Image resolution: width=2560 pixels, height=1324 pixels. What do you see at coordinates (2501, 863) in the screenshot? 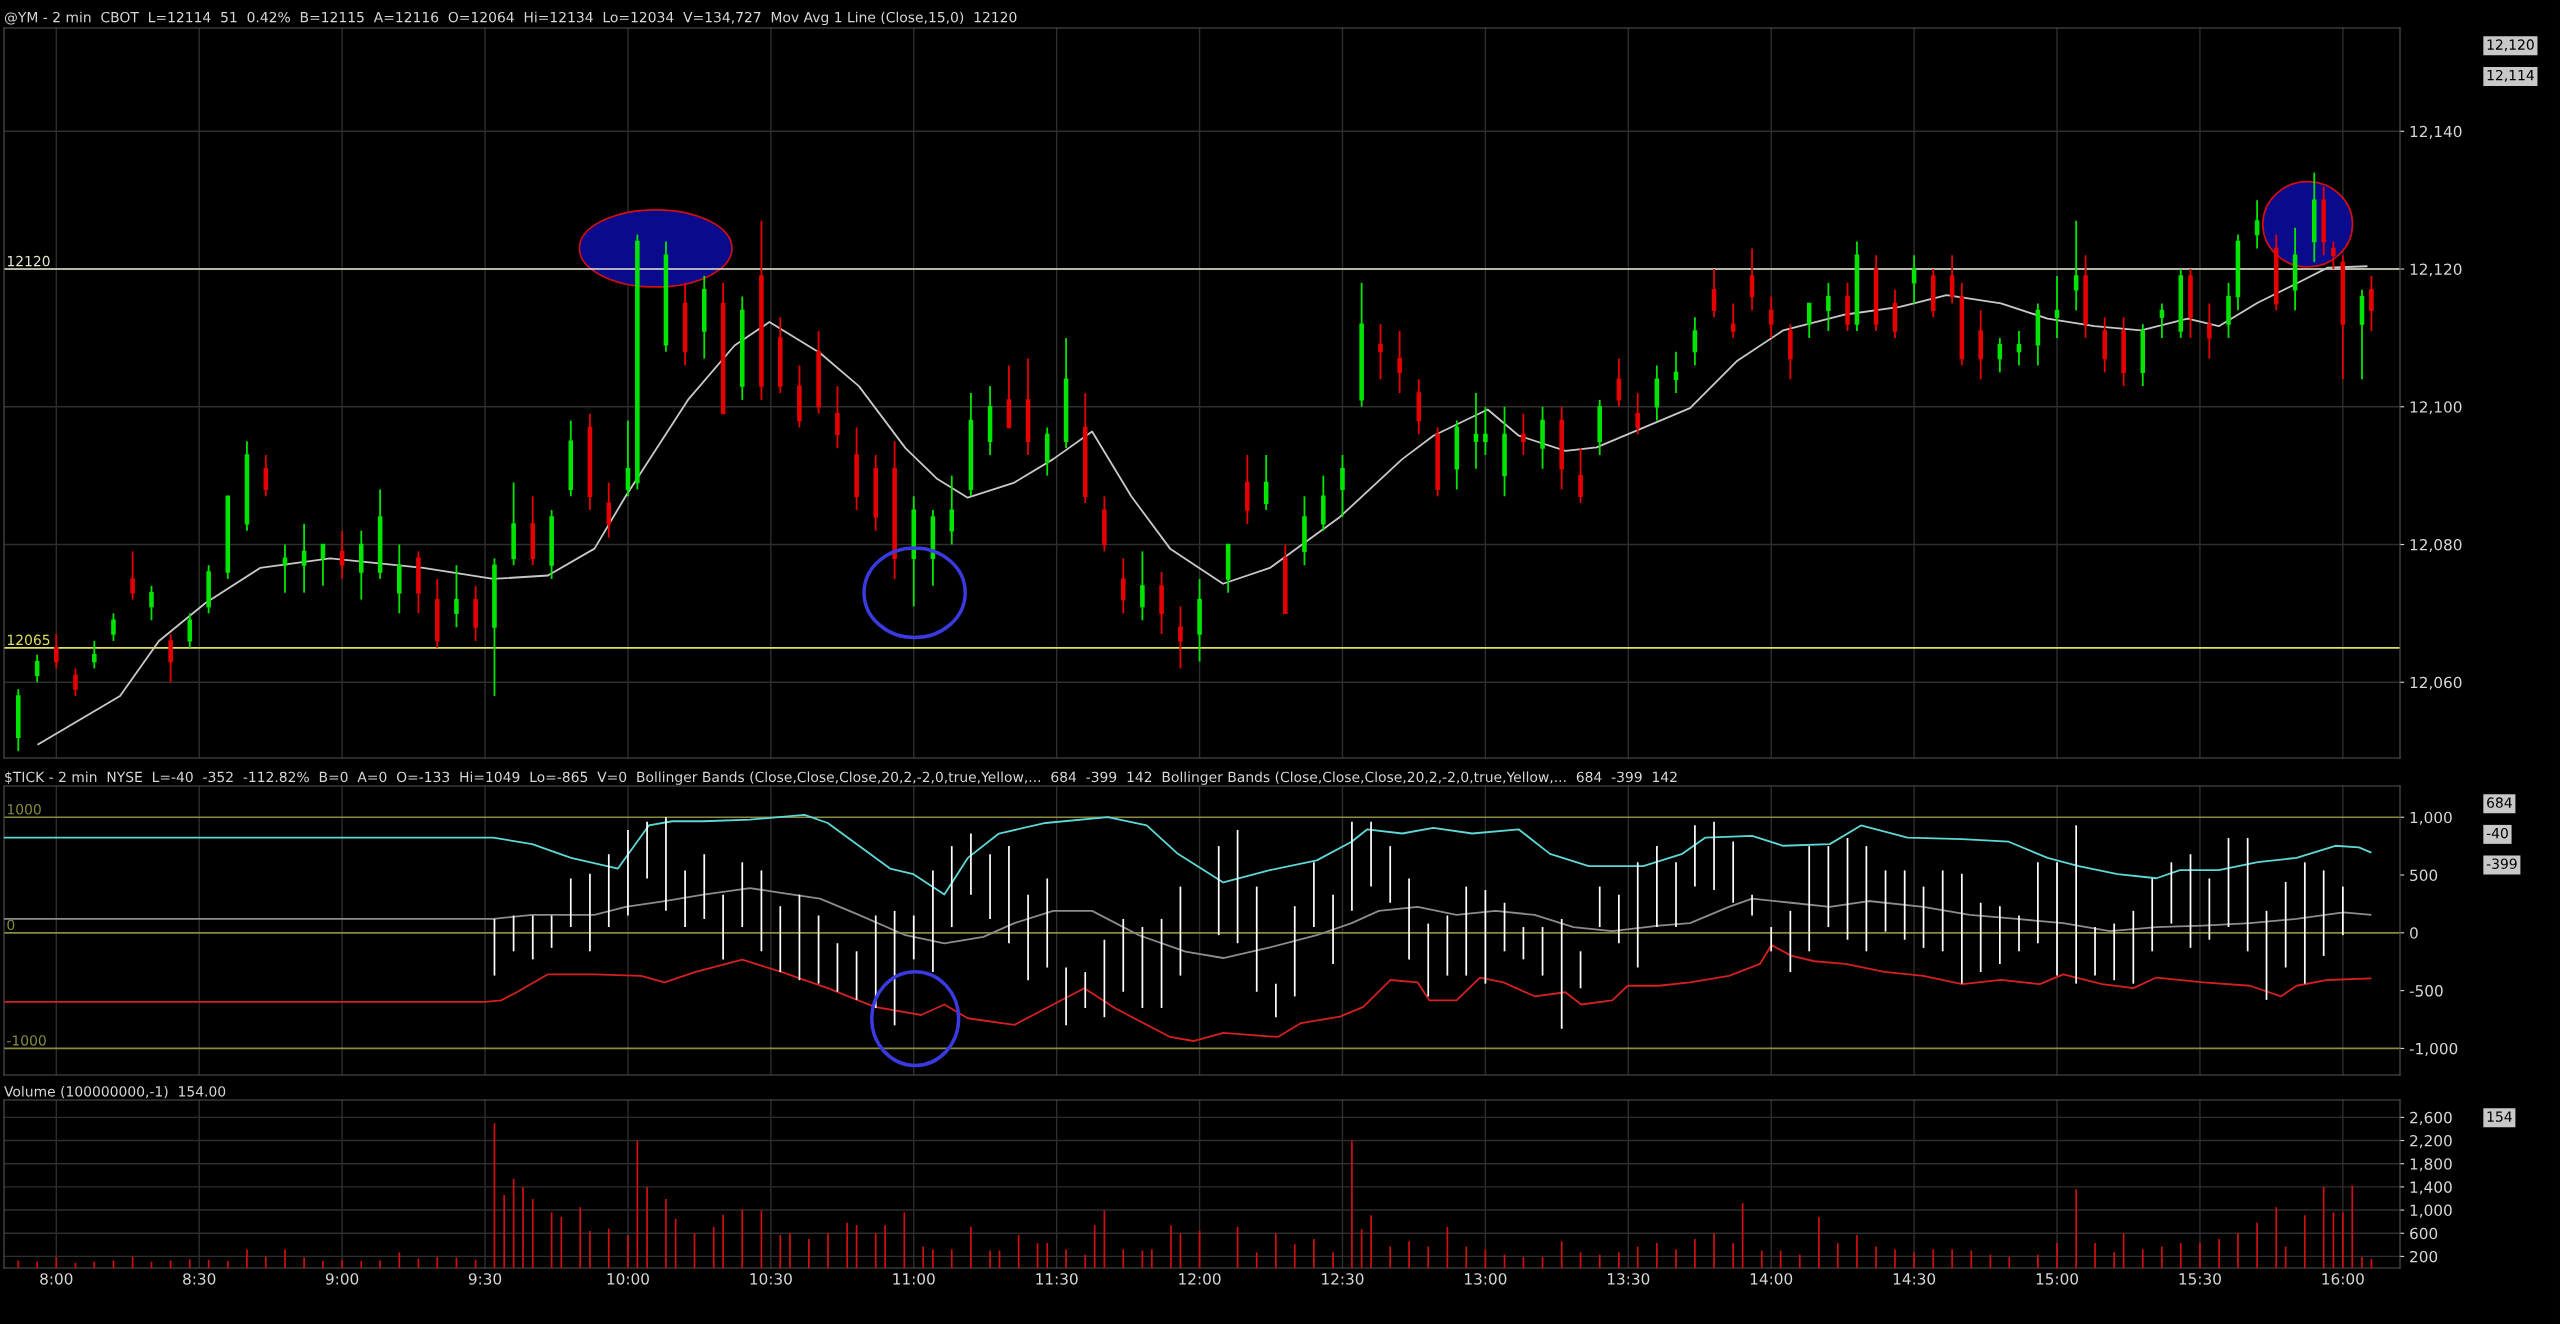
I see `text: -399` at bounding box center [2501, 863].